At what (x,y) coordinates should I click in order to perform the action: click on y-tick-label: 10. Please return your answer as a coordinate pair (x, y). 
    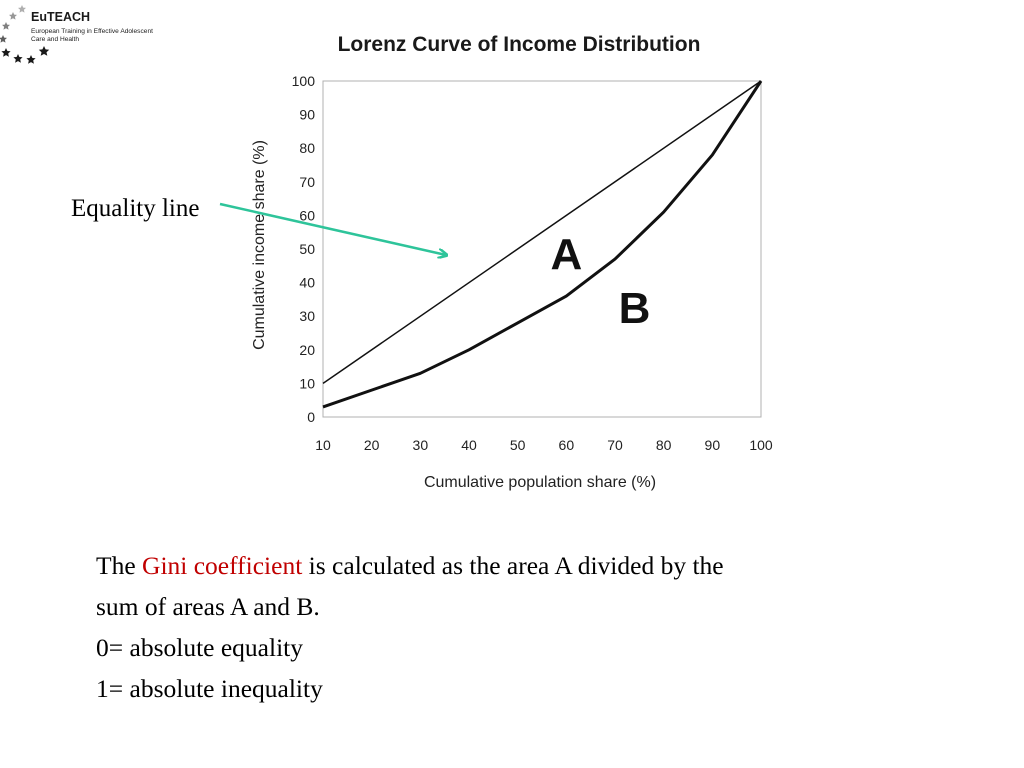
    Looking at the image, I should click on (307, 383).